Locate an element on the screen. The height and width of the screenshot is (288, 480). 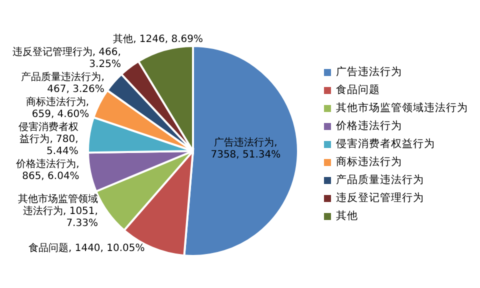
data-label: 食品问题, 1440, 10.05% is located at coordinates (86, 248).